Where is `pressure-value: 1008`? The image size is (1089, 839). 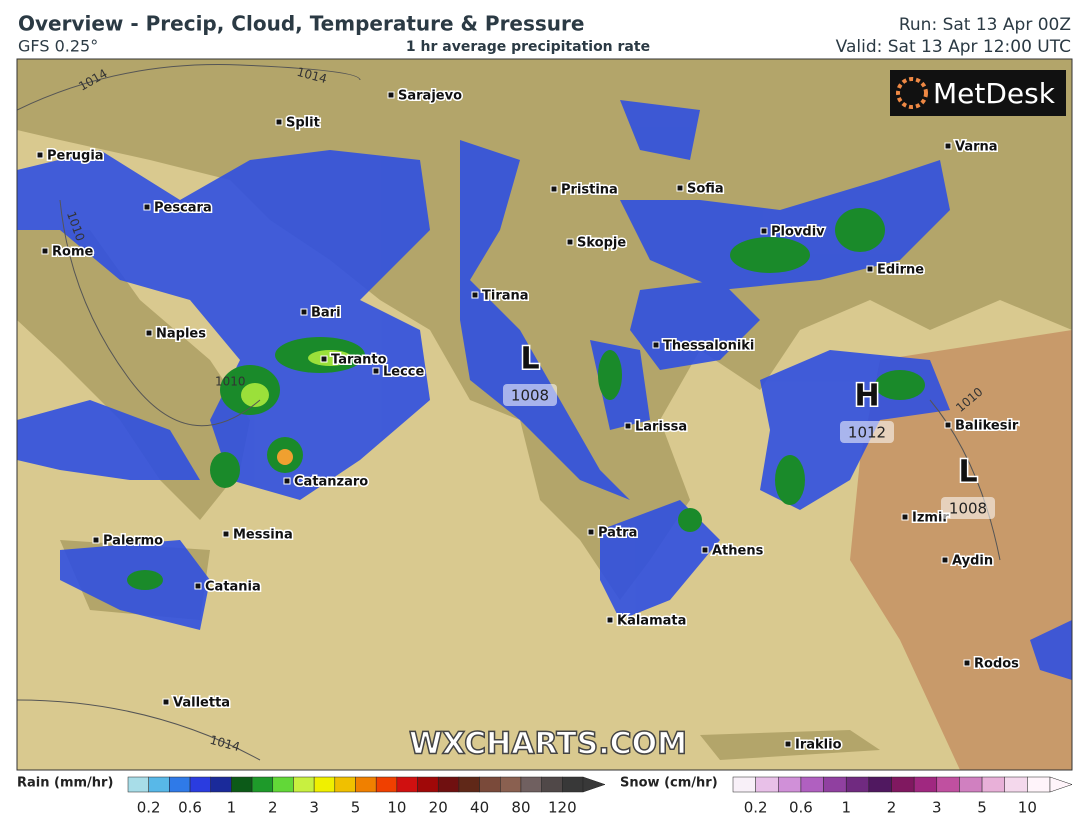 pressure-value: 1008 is located at coordinates (968, 509).